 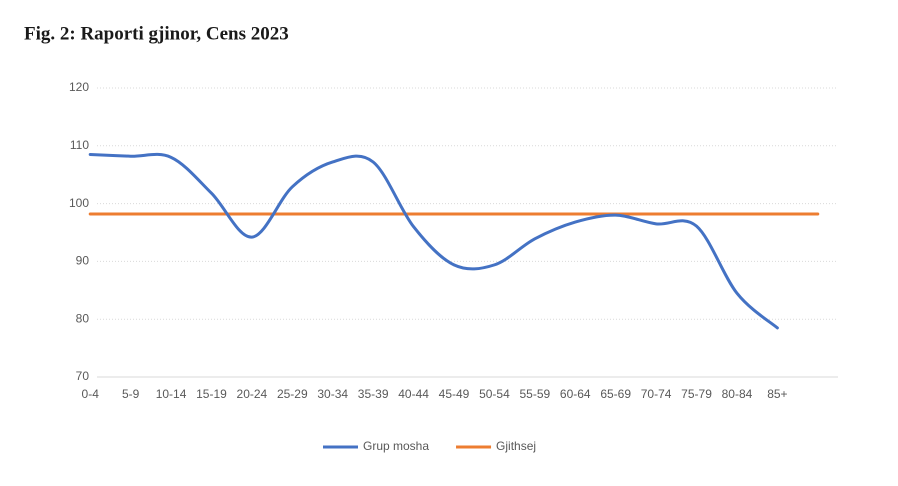 I want to click on x-tick-label: 75-79, so click(x=696, y=394).